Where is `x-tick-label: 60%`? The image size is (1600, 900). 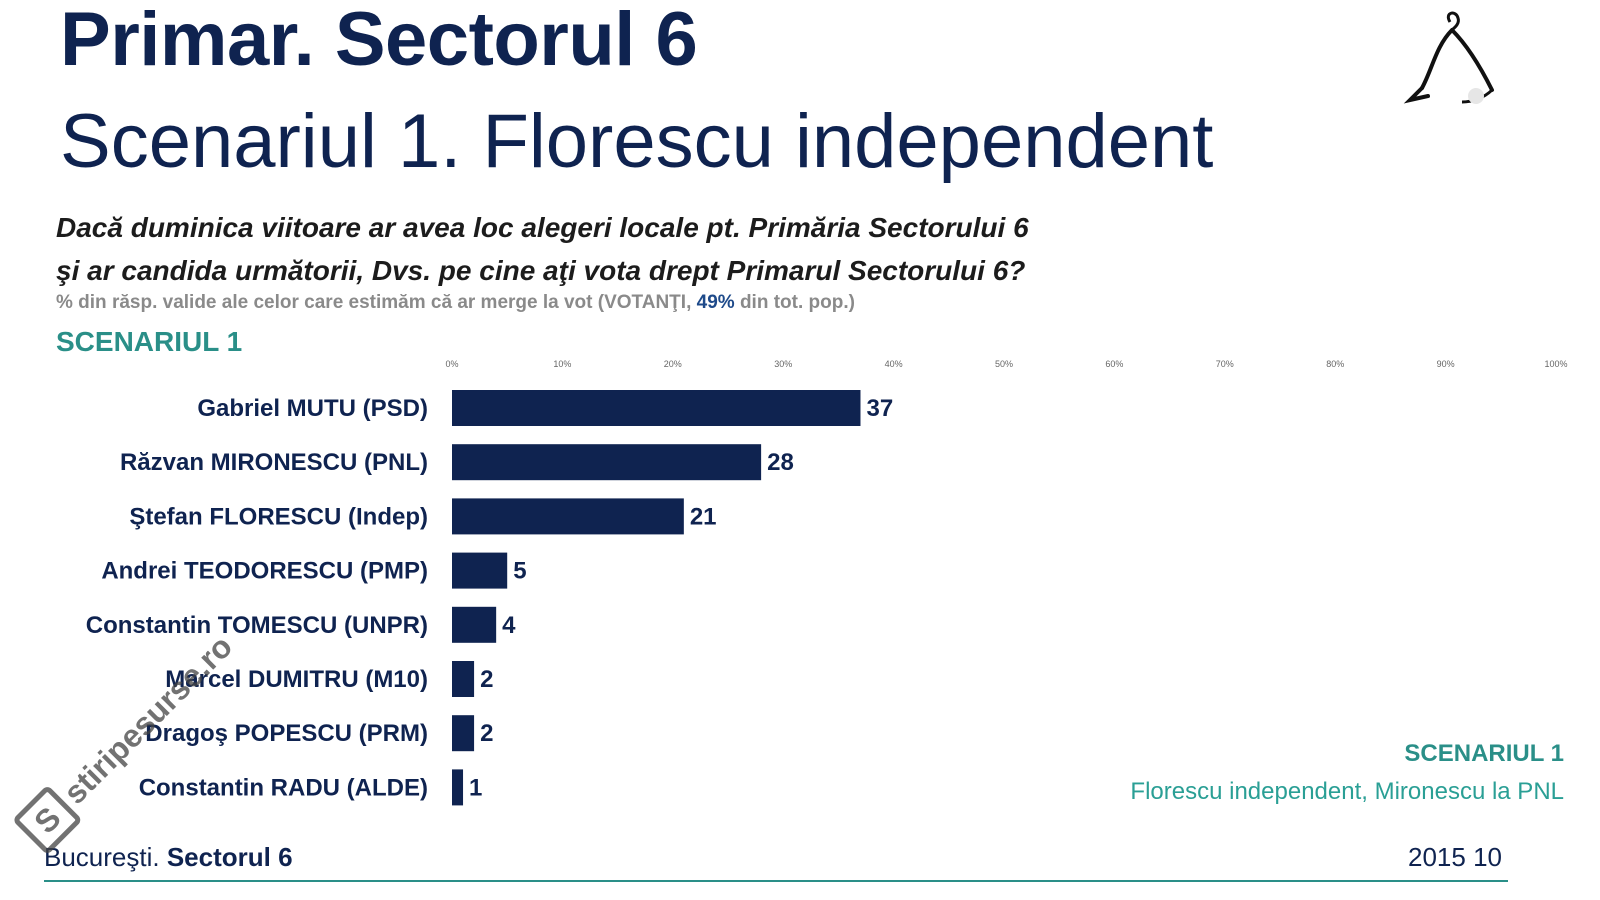 x-tick-label: 60% is located at coordinates (1114, 364).